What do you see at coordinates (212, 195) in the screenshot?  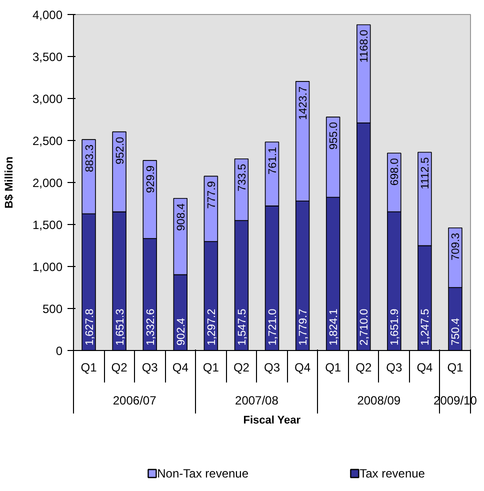 I see `data-label: 777.9` at bounding box center [212, 195].